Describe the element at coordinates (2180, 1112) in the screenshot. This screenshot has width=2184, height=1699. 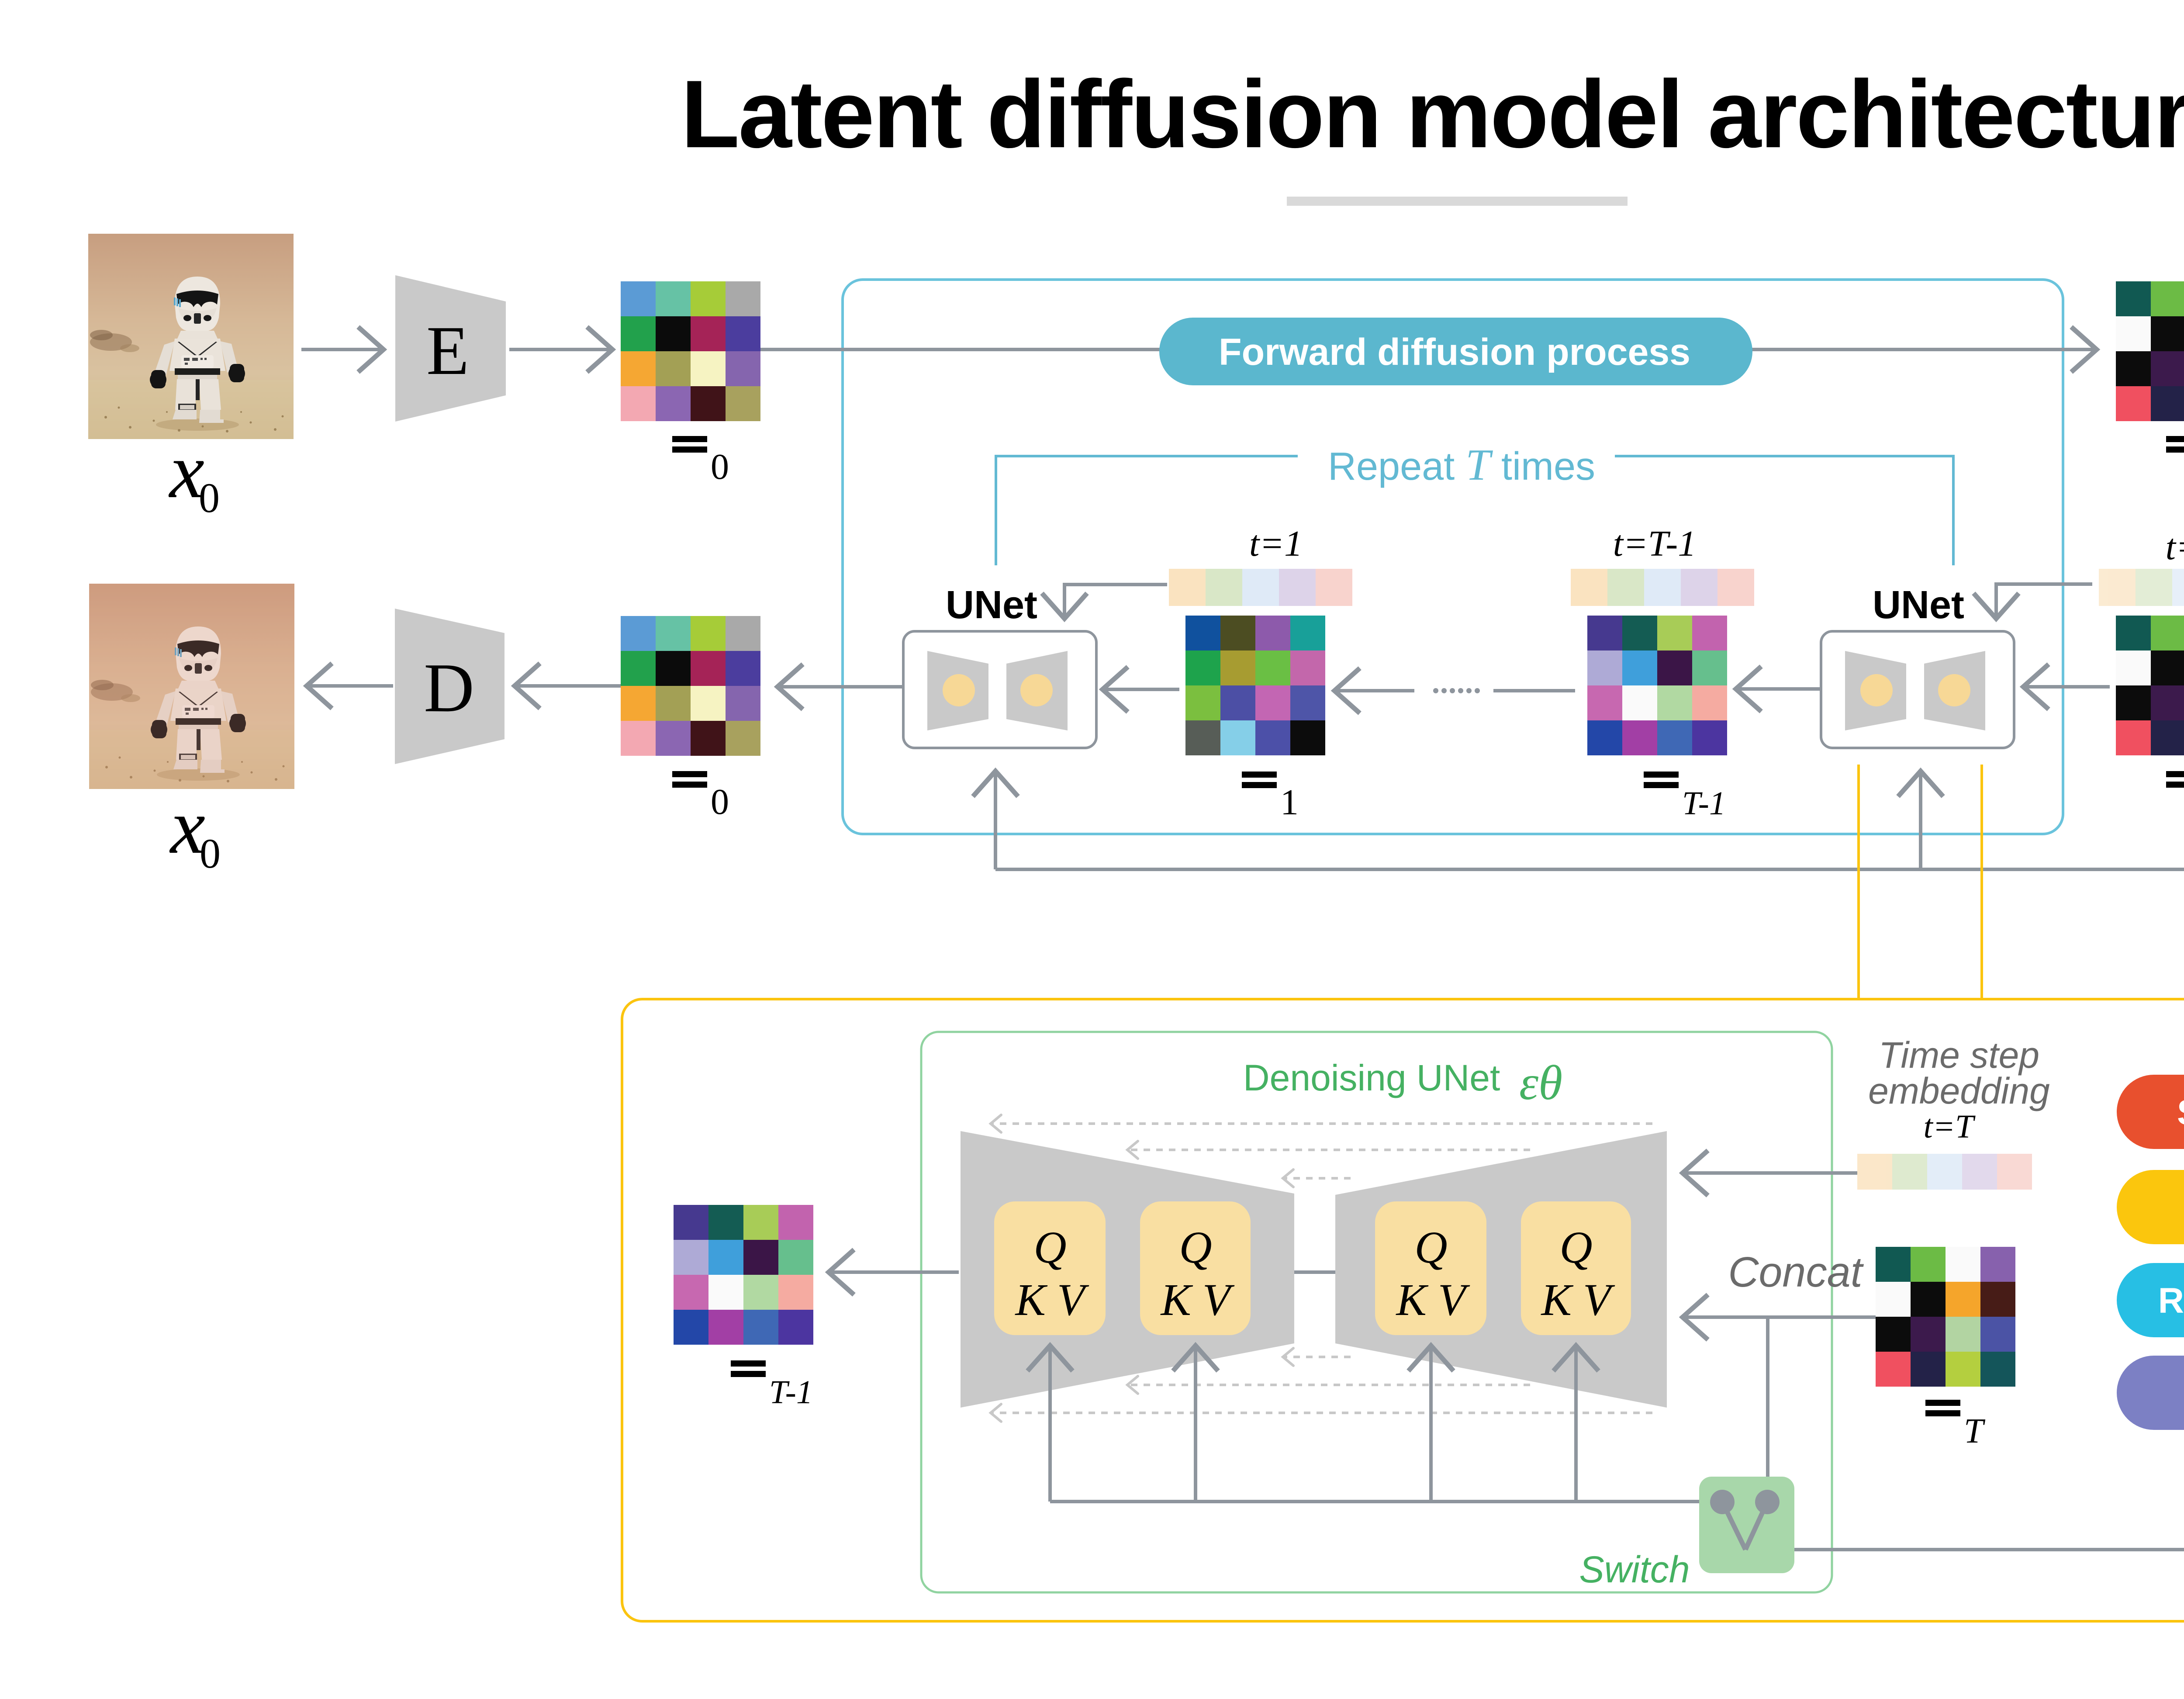
I see `svg-text: Semantic map` at that location.